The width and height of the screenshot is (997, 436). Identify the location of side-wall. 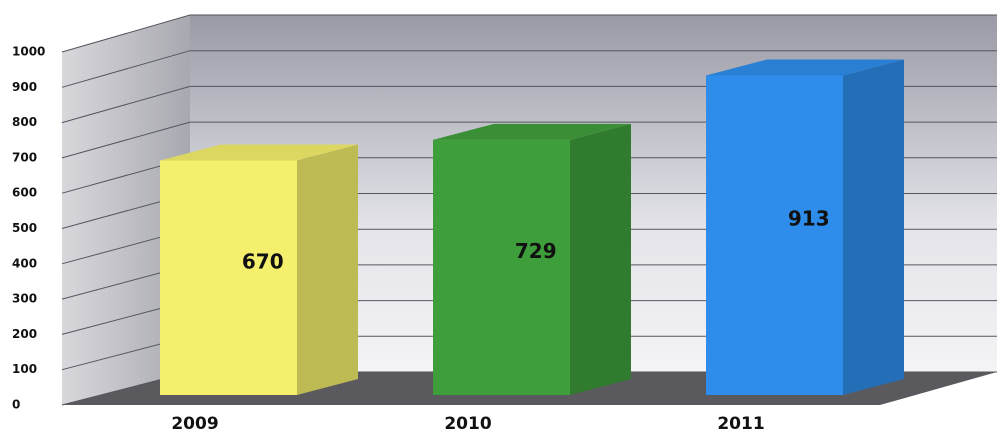
(126, 210).